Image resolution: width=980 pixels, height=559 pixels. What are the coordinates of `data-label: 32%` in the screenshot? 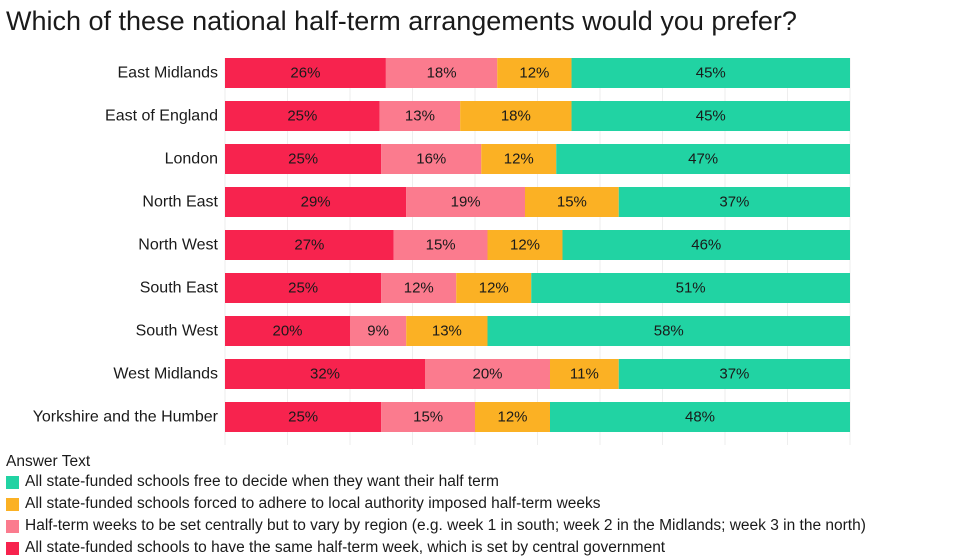 It's located at (325, 374).